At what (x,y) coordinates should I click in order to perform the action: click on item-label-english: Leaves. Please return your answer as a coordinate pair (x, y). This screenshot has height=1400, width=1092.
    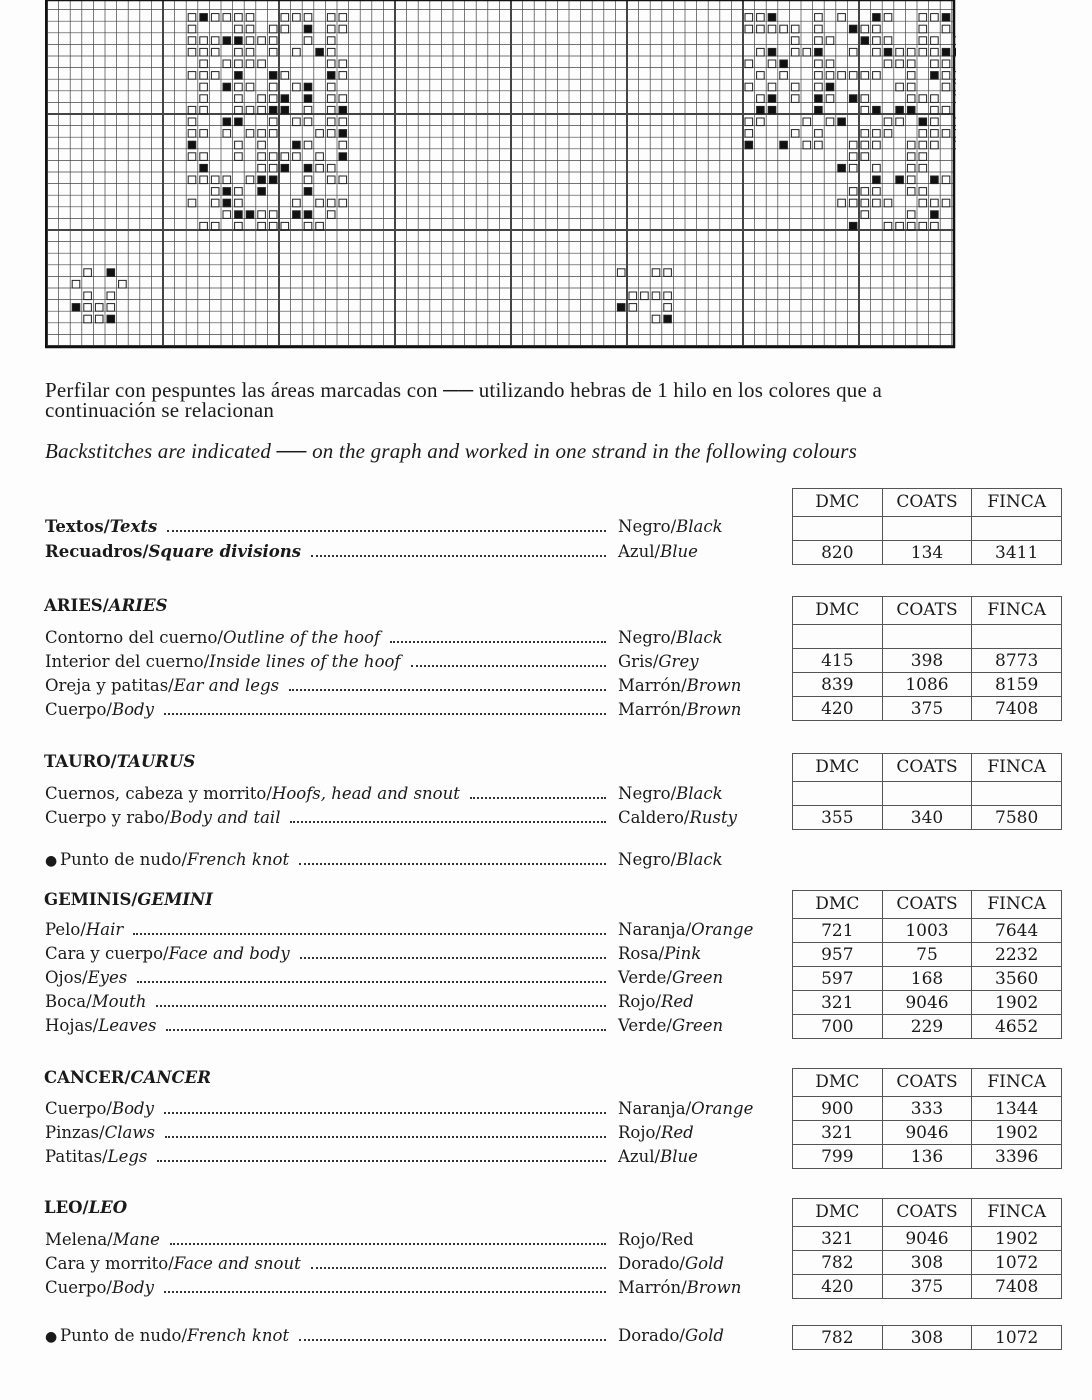
    Looking at the image, I should click on (127, 1025).